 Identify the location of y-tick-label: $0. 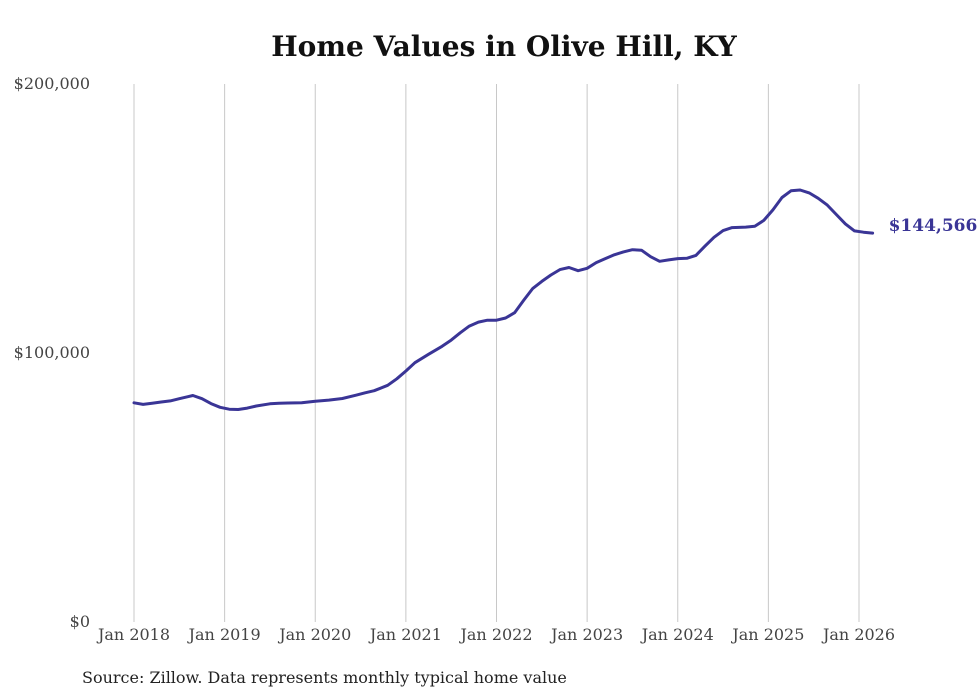
(80, 621).